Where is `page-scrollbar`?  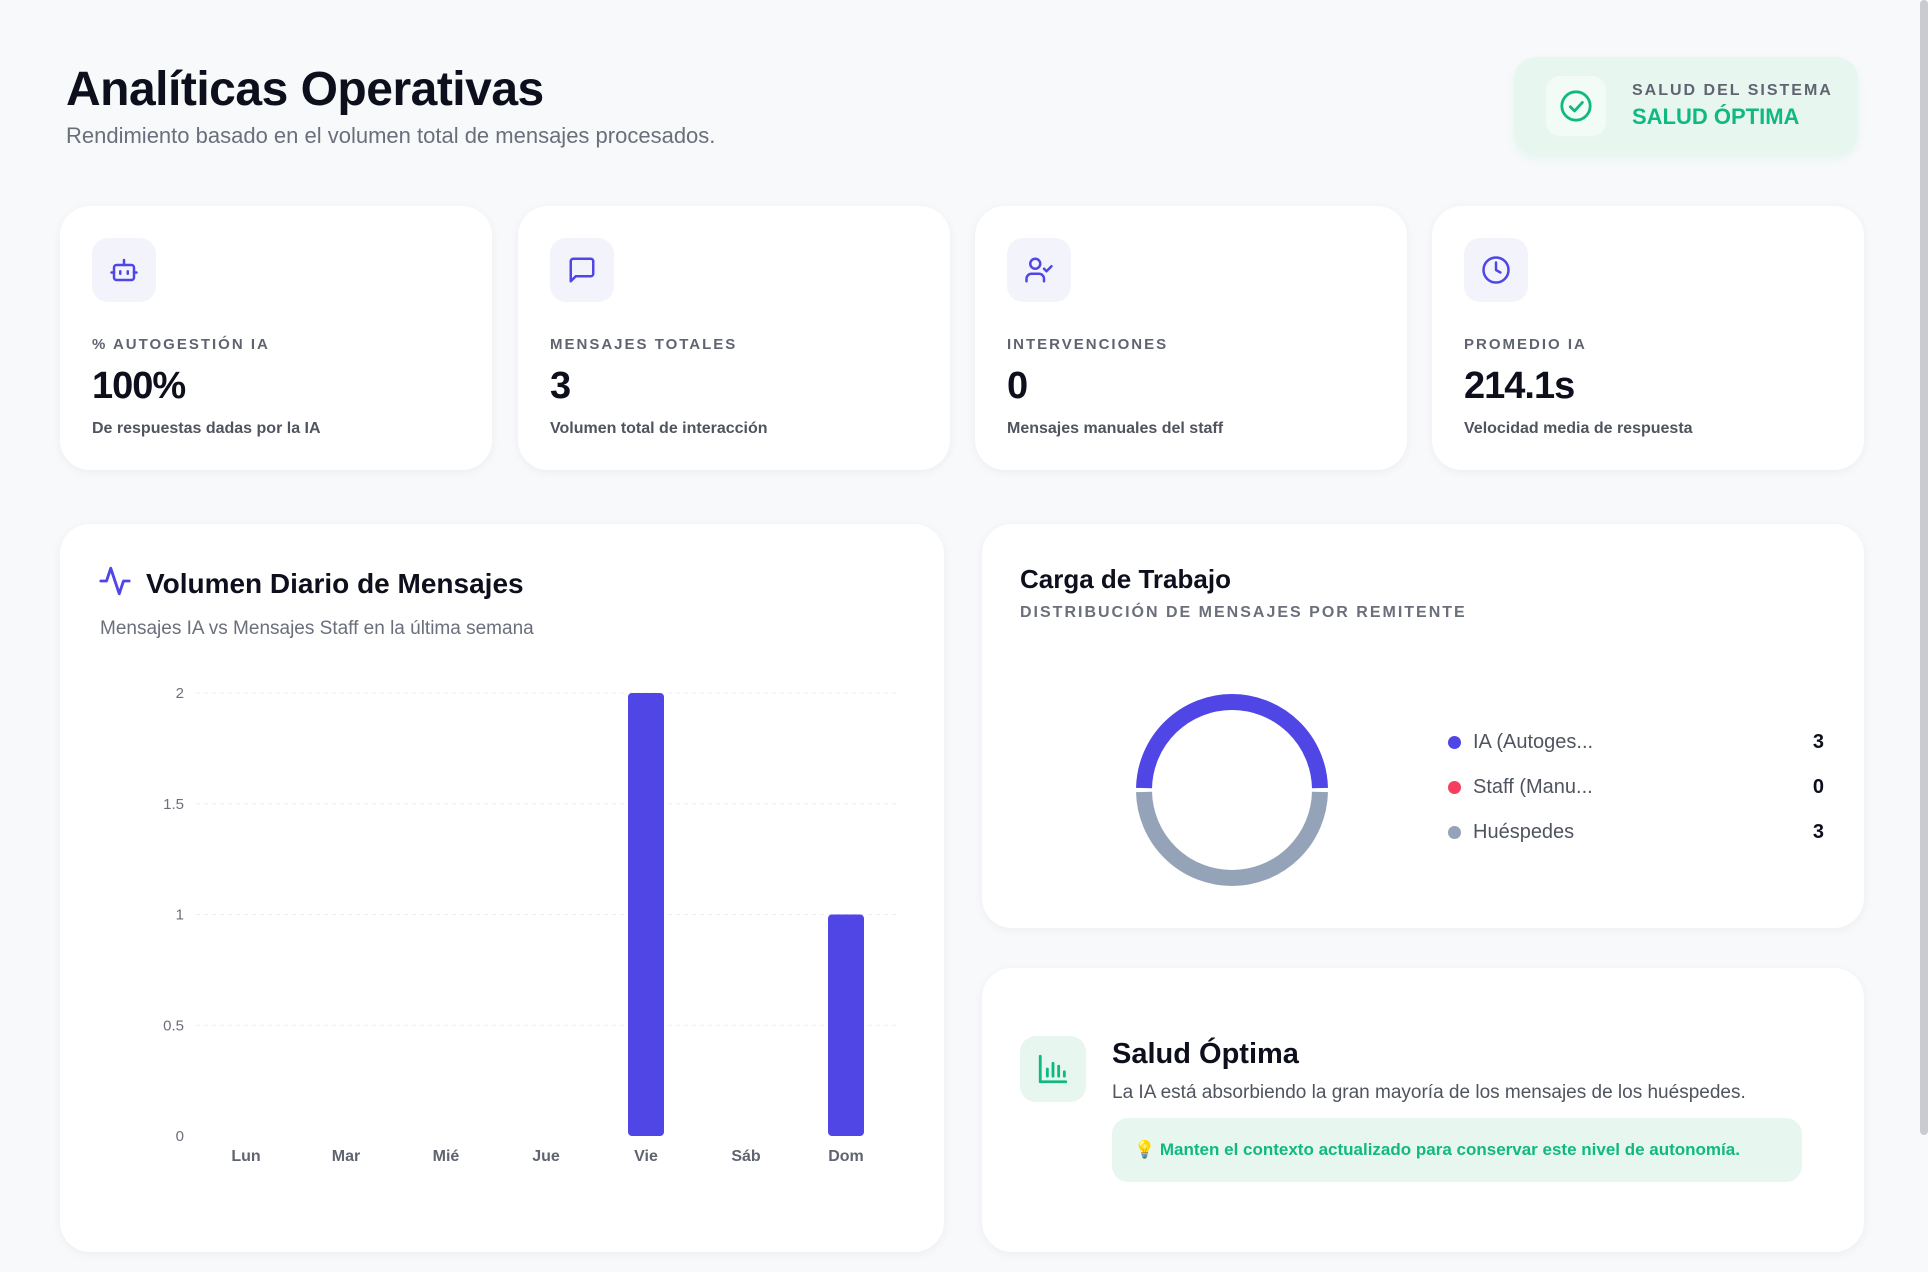 page-scrollbar is located at coordinates (1924, 567).